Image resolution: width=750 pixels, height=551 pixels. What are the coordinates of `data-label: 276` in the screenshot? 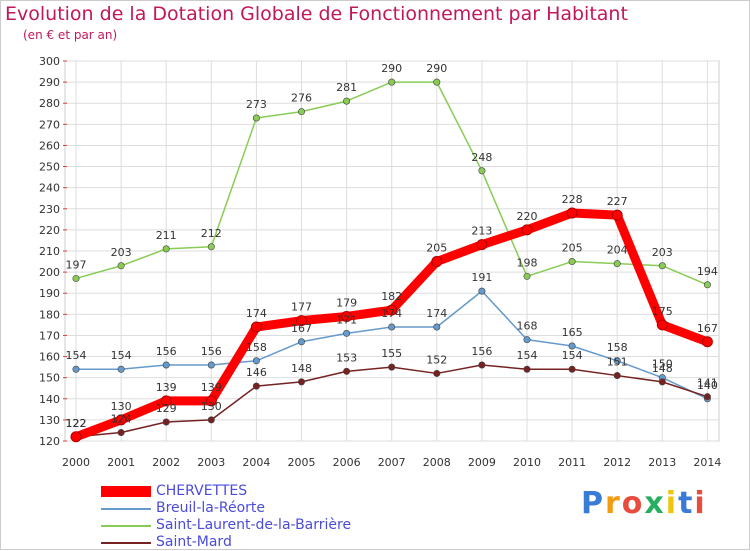 It's located at (301, 98).